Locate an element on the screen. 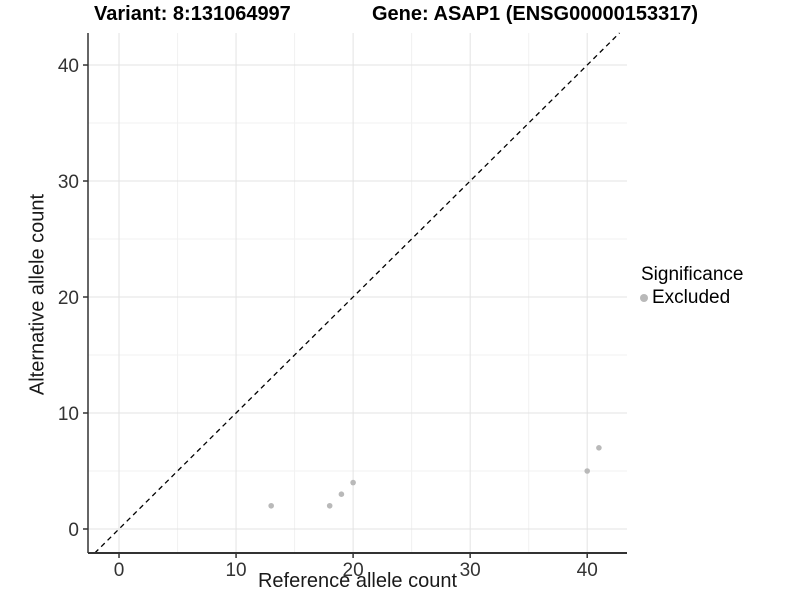 The image size is (800, 600). legend-item: Excluded is located at coordinates (690, 298).